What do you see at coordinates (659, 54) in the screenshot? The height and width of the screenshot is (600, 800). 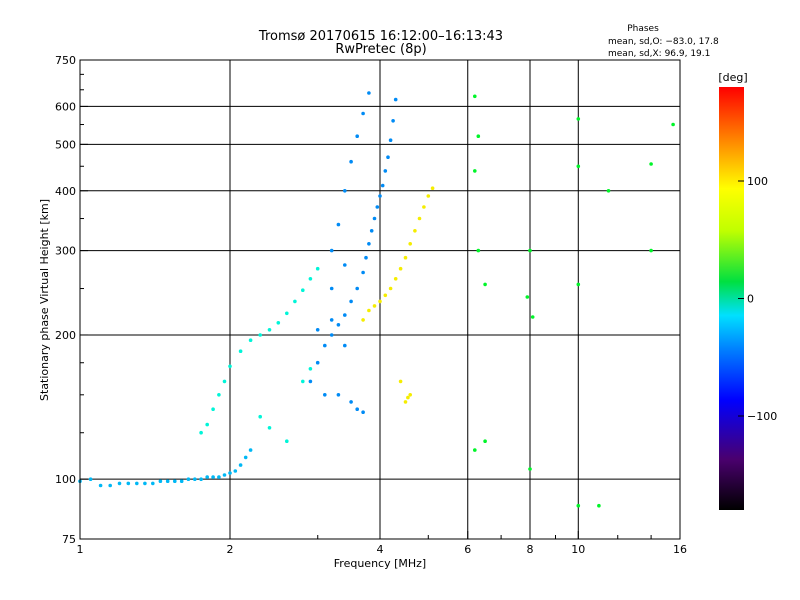 I see `stats-line-x: mean, sd,X: 96.9, 19.1` at bounding box center [659, 54].